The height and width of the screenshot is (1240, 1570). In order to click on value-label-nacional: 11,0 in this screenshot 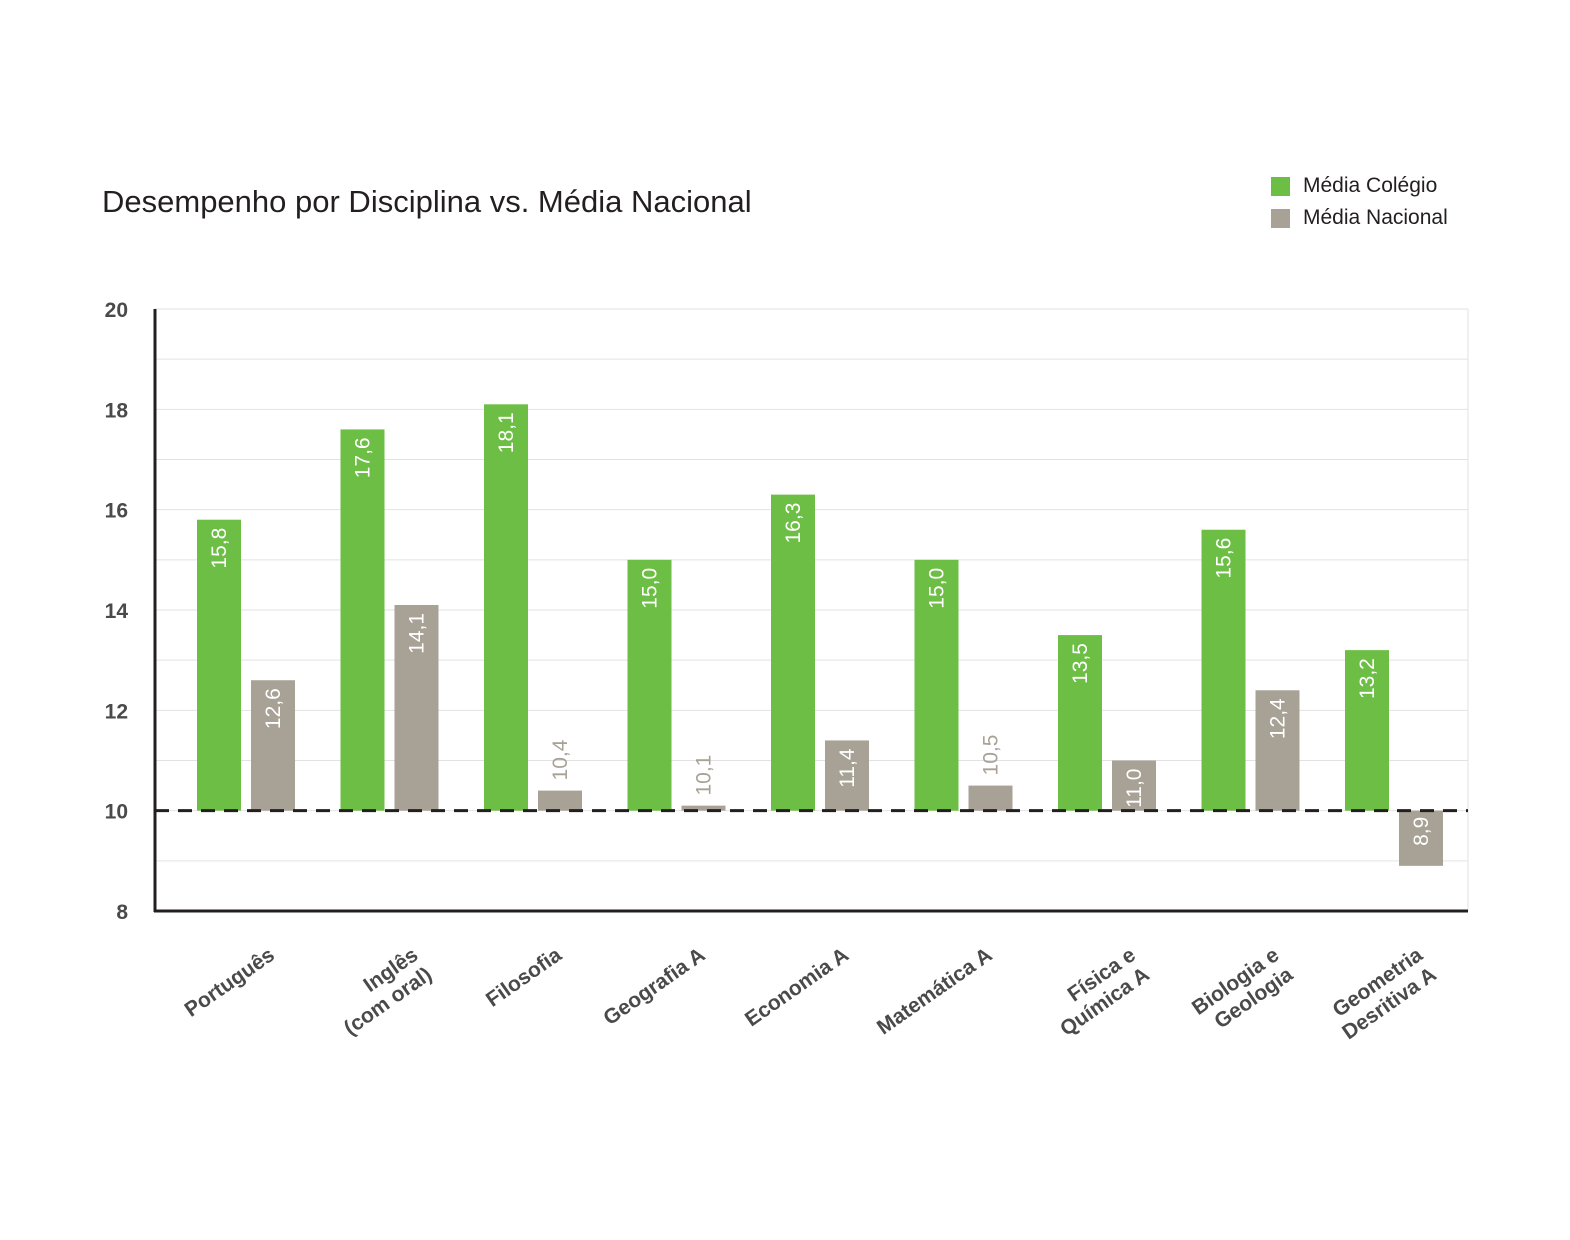, I will do `click(1134, 788)`.